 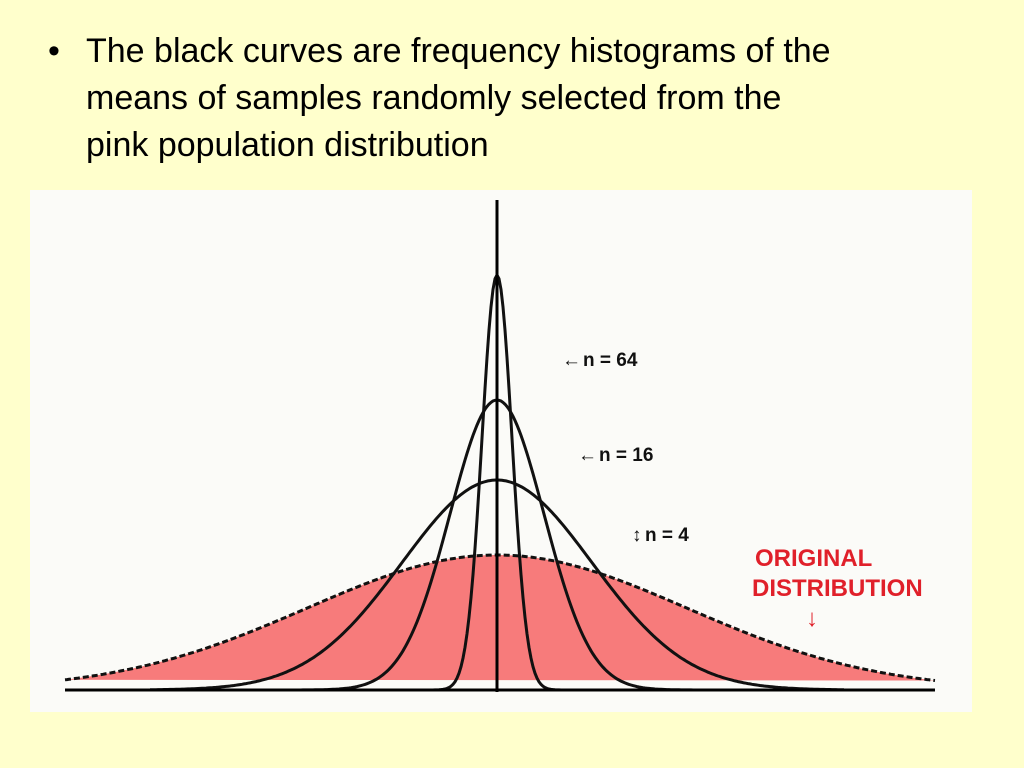 I want to click on label-original: ORIGINAL, so click(x=813, y=558).